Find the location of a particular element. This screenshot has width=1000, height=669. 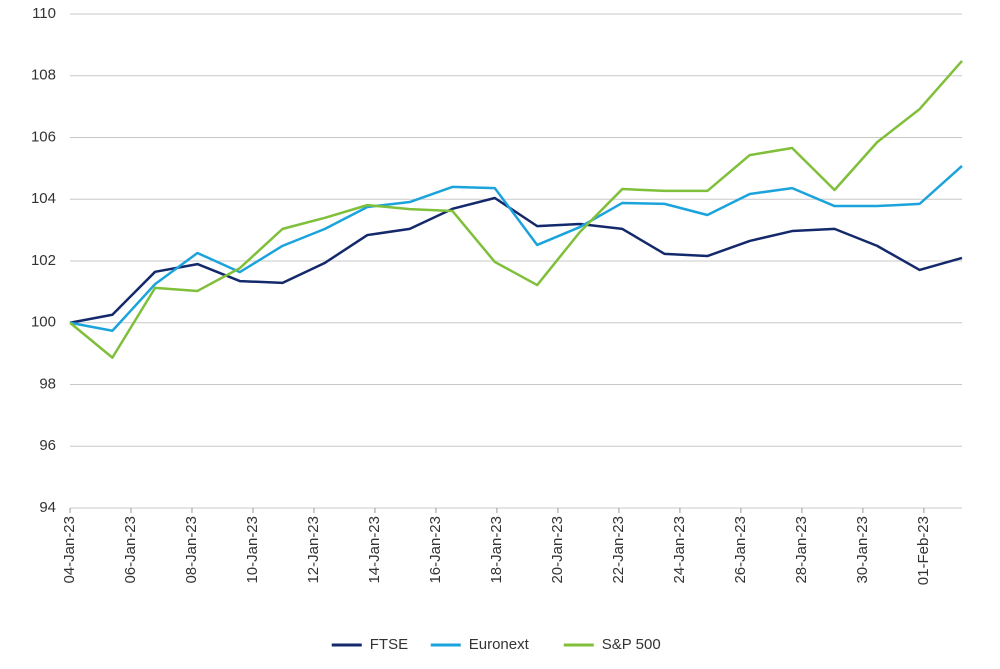

y-tick-label: 104 is located at coordinates (43, 198).